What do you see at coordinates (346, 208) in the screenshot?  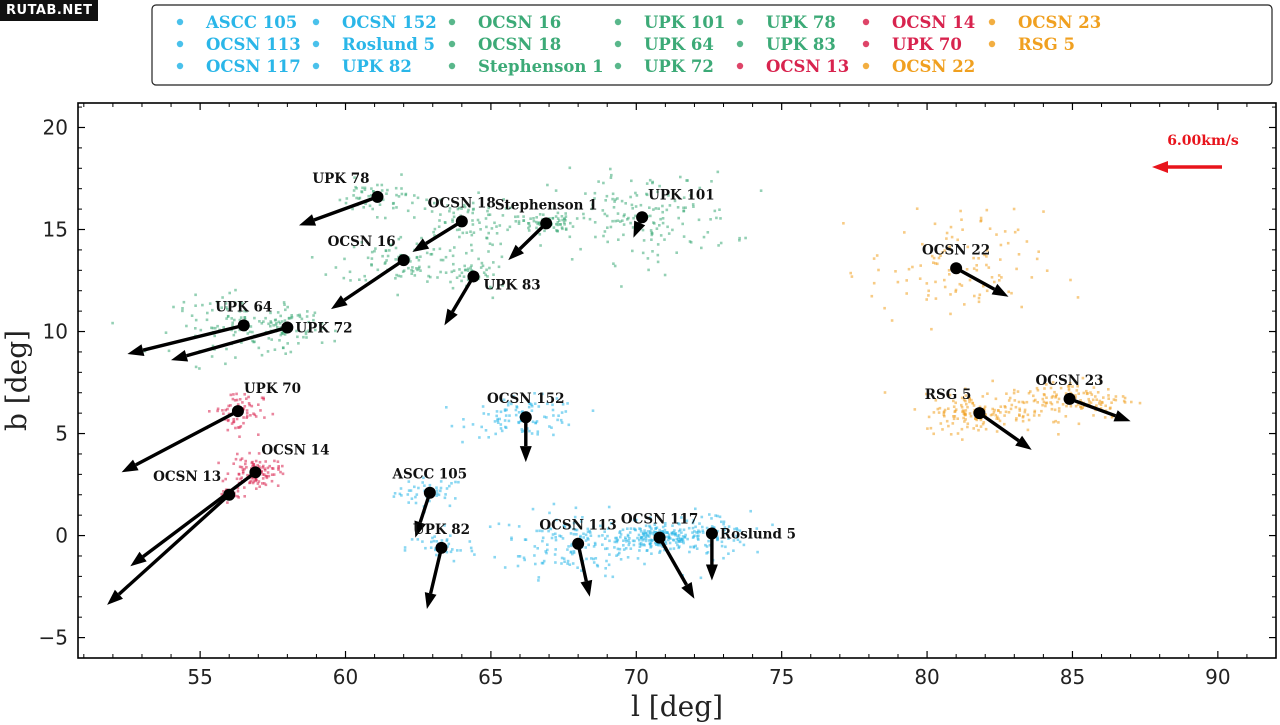 I see `velocity-arrow` at bounding box center [346, 208].